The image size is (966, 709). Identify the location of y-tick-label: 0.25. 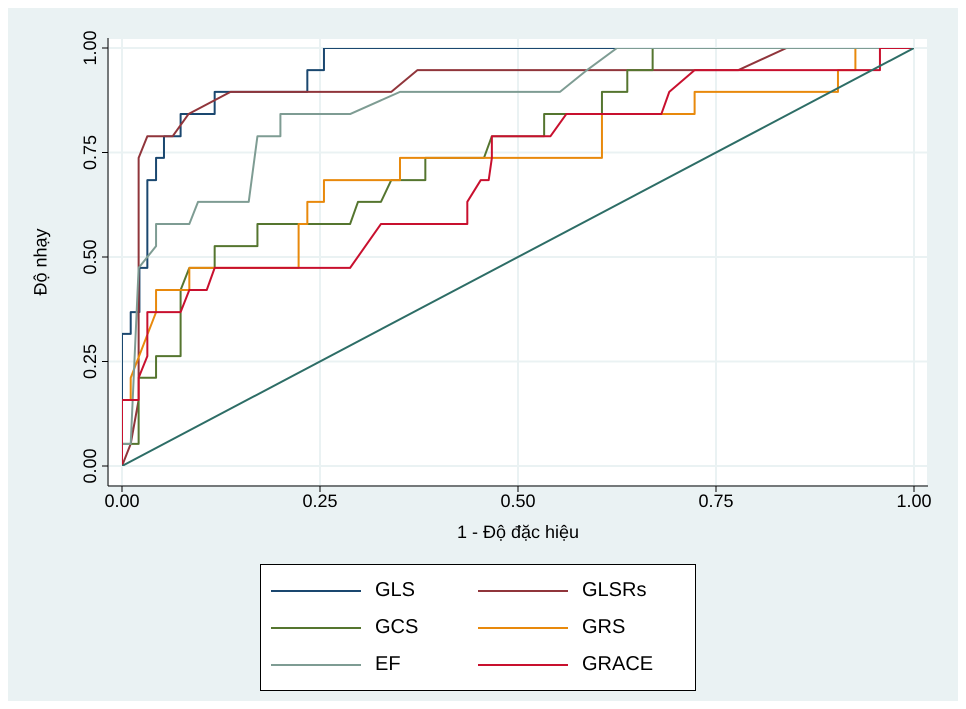
(90, 362).